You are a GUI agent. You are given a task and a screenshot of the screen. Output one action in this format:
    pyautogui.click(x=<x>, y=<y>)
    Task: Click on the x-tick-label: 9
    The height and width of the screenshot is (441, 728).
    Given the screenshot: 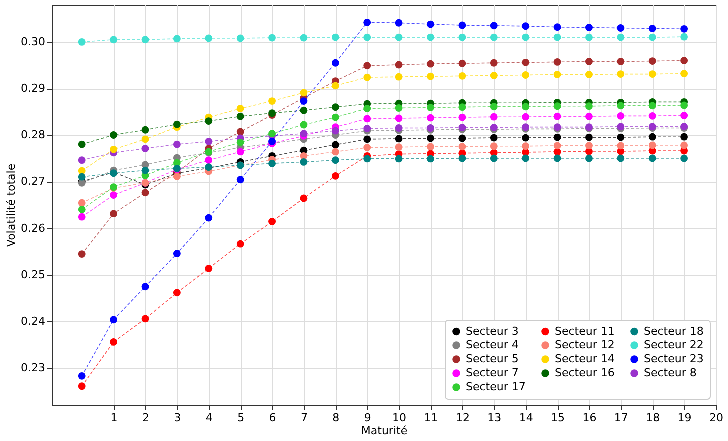 What is the action you would take?
    pyautogui.click(x=368, y=418)
    